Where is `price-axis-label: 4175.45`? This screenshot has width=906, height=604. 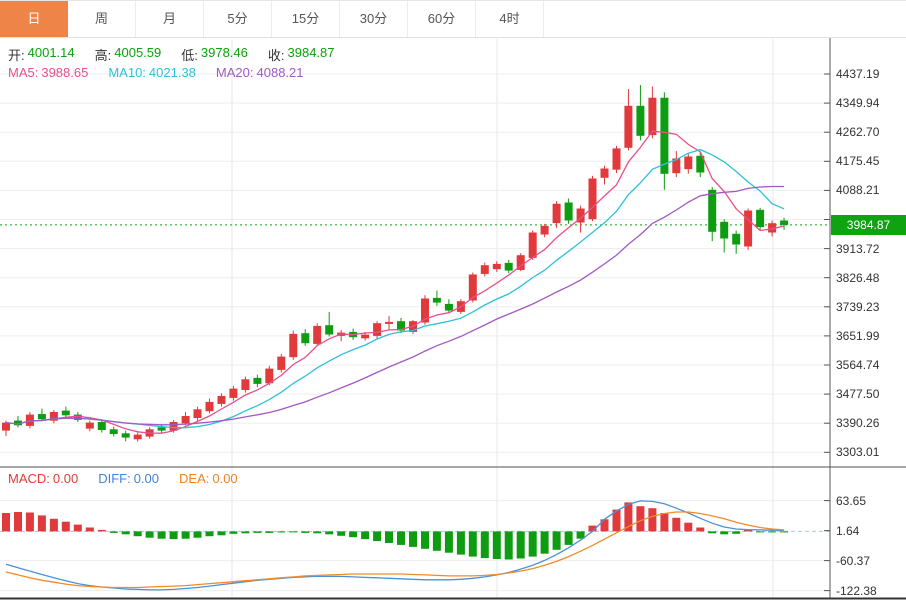
price-axis-label: 4175.45 is located at coordinates (858, 161).